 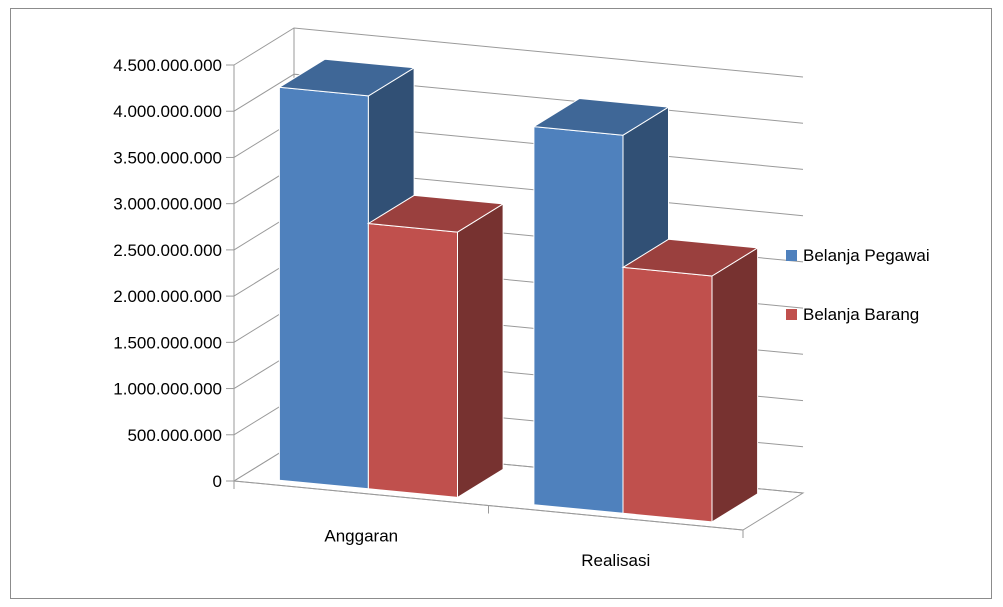 I want to click on legend-item: Belanja Pegawai, so click(x=858, y=255).